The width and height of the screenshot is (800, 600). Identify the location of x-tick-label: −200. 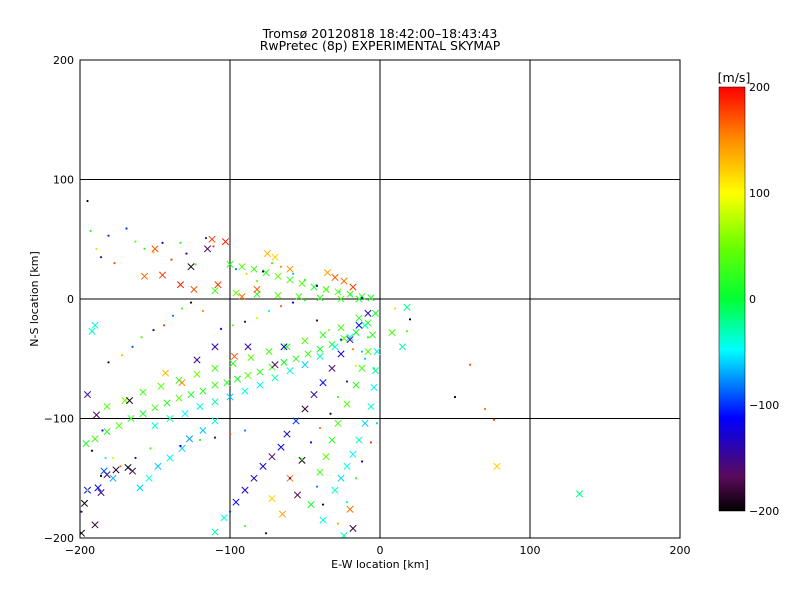
(80, 550).